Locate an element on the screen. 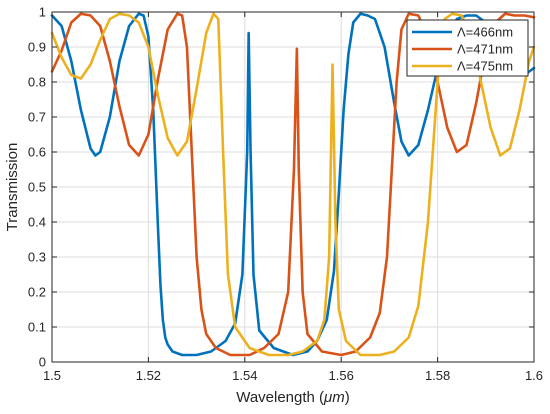  y-tick-label: 0.5 is located at coordinates (37, 187).